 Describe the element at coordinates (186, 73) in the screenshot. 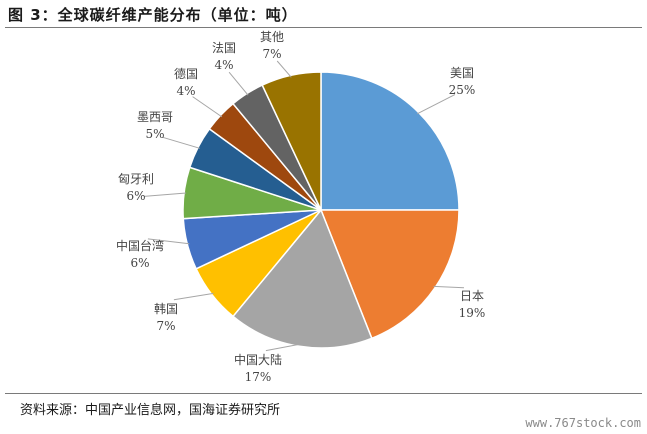

I see `slice-label-category-8: 德国` at that location.